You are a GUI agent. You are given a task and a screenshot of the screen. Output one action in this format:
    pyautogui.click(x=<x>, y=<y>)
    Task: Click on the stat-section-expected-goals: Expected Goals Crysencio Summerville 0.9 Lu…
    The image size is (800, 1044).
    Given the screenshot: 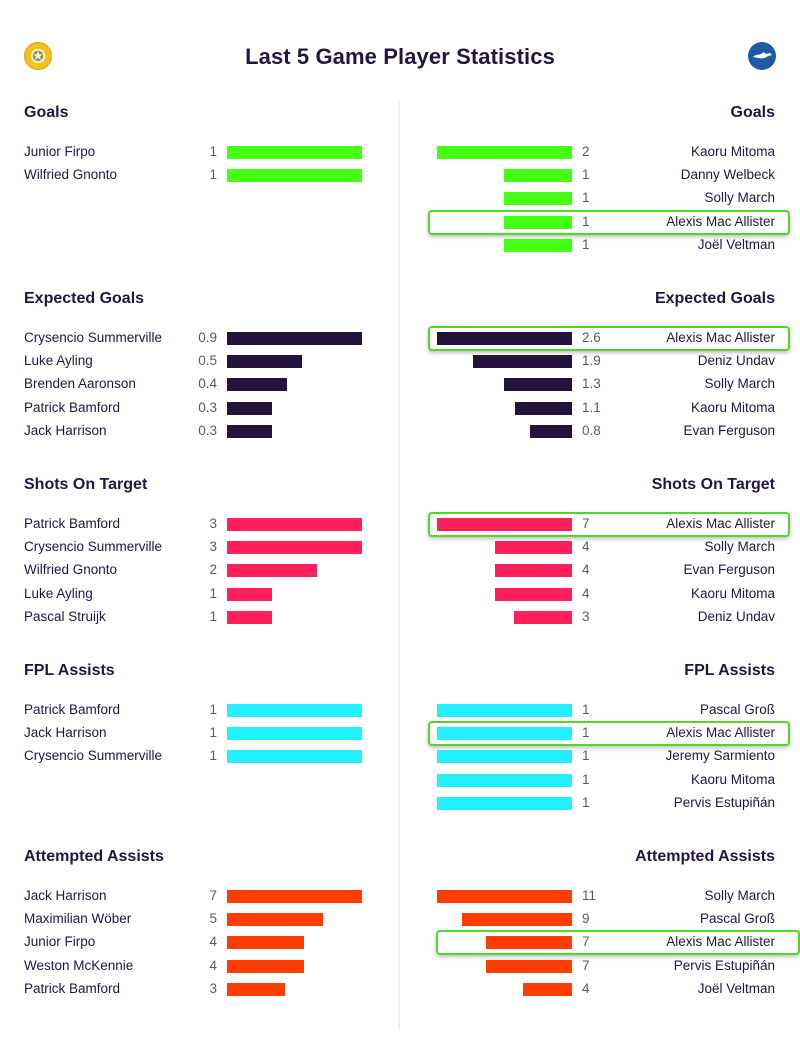 What is the action you would take?
    pyautogui.click(x=200, y=383)
    